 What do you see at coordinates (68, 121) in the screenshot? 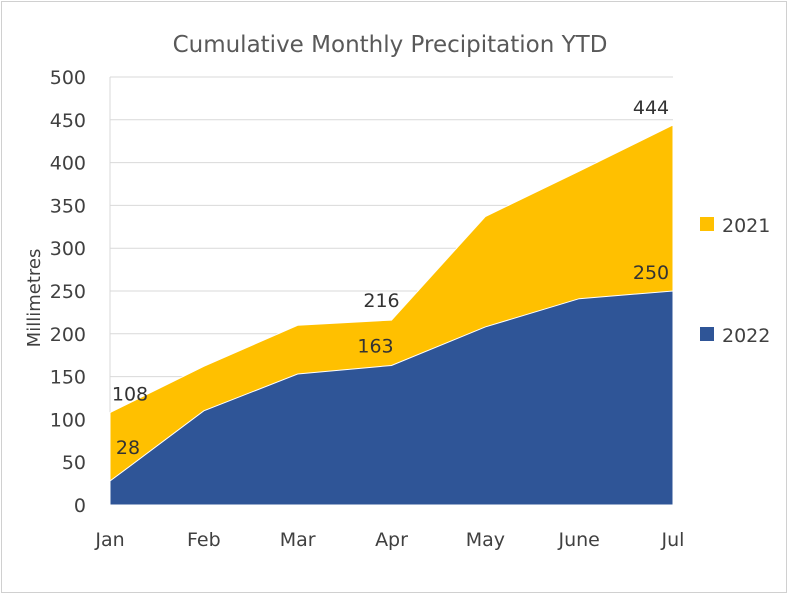
I see `y-tick-label: 450` at bounding box center [68, 121].